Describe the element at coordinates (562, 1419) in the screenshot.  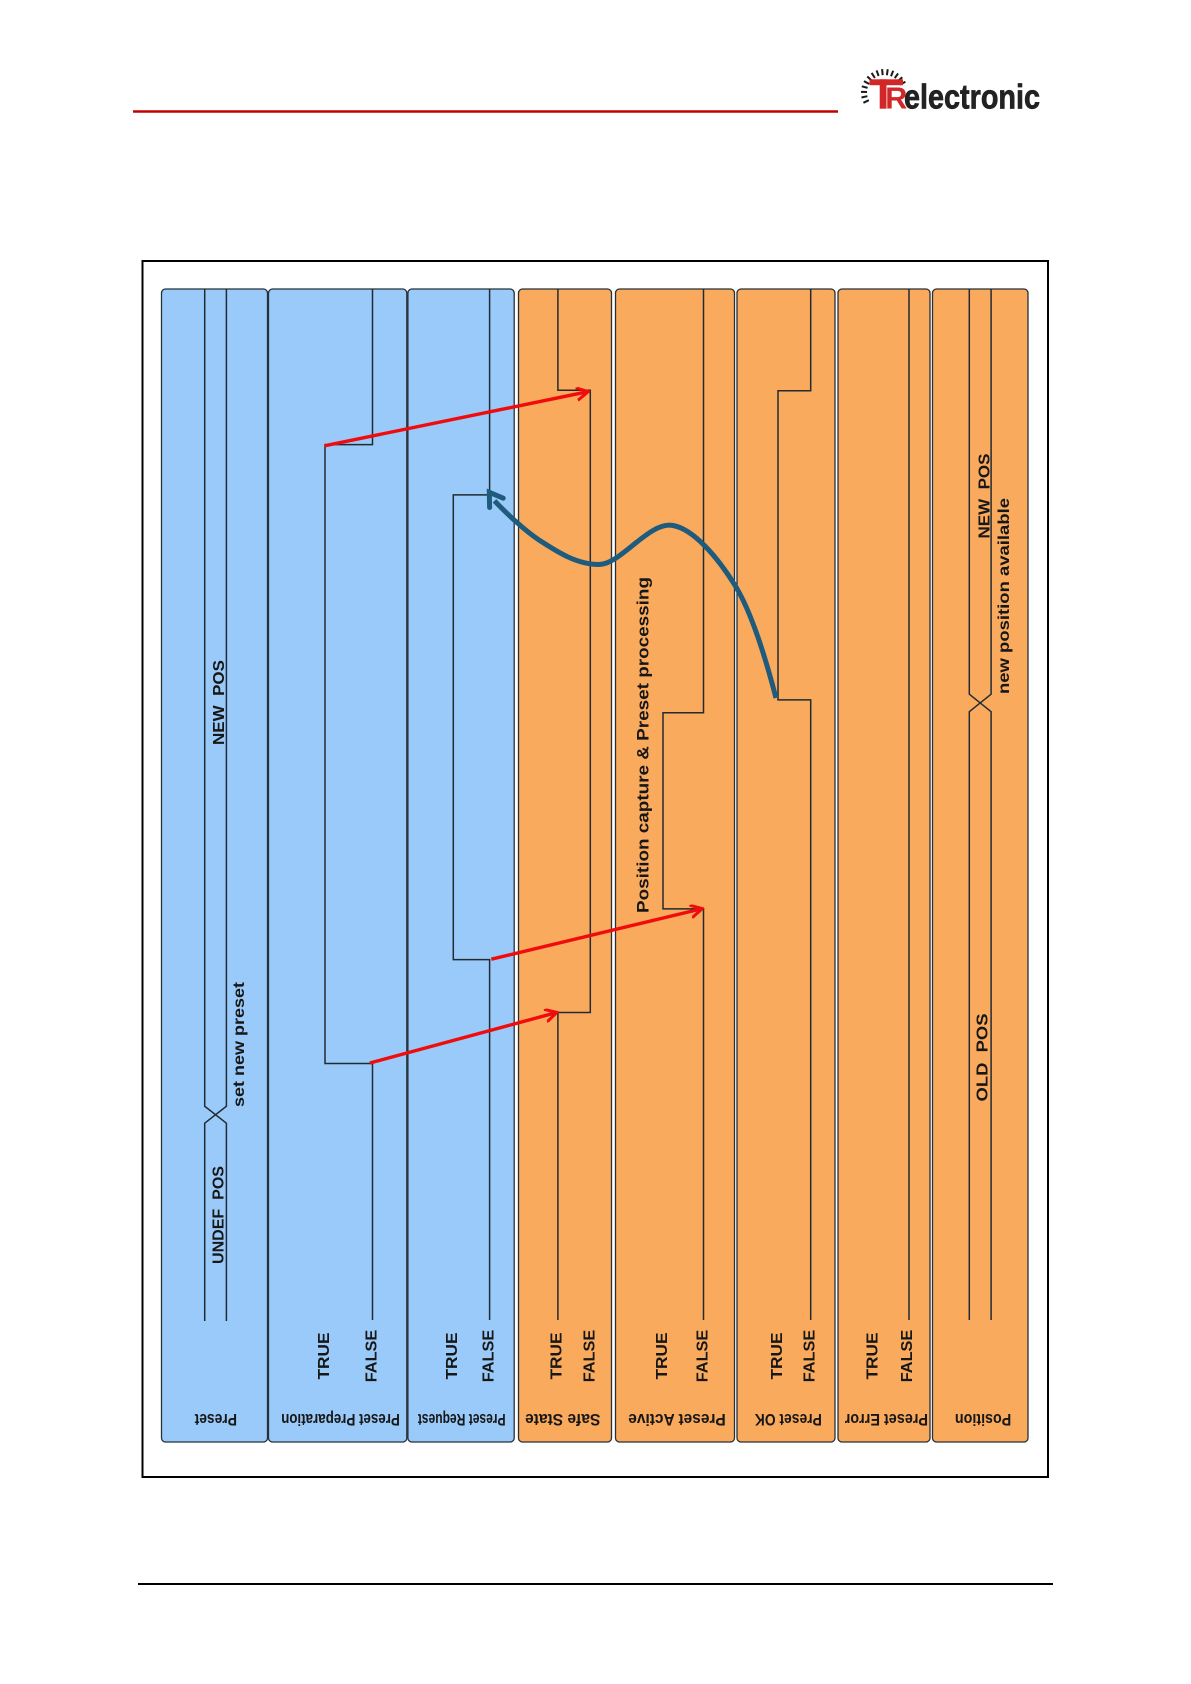
I see `svg-text: Safe State` at that location.